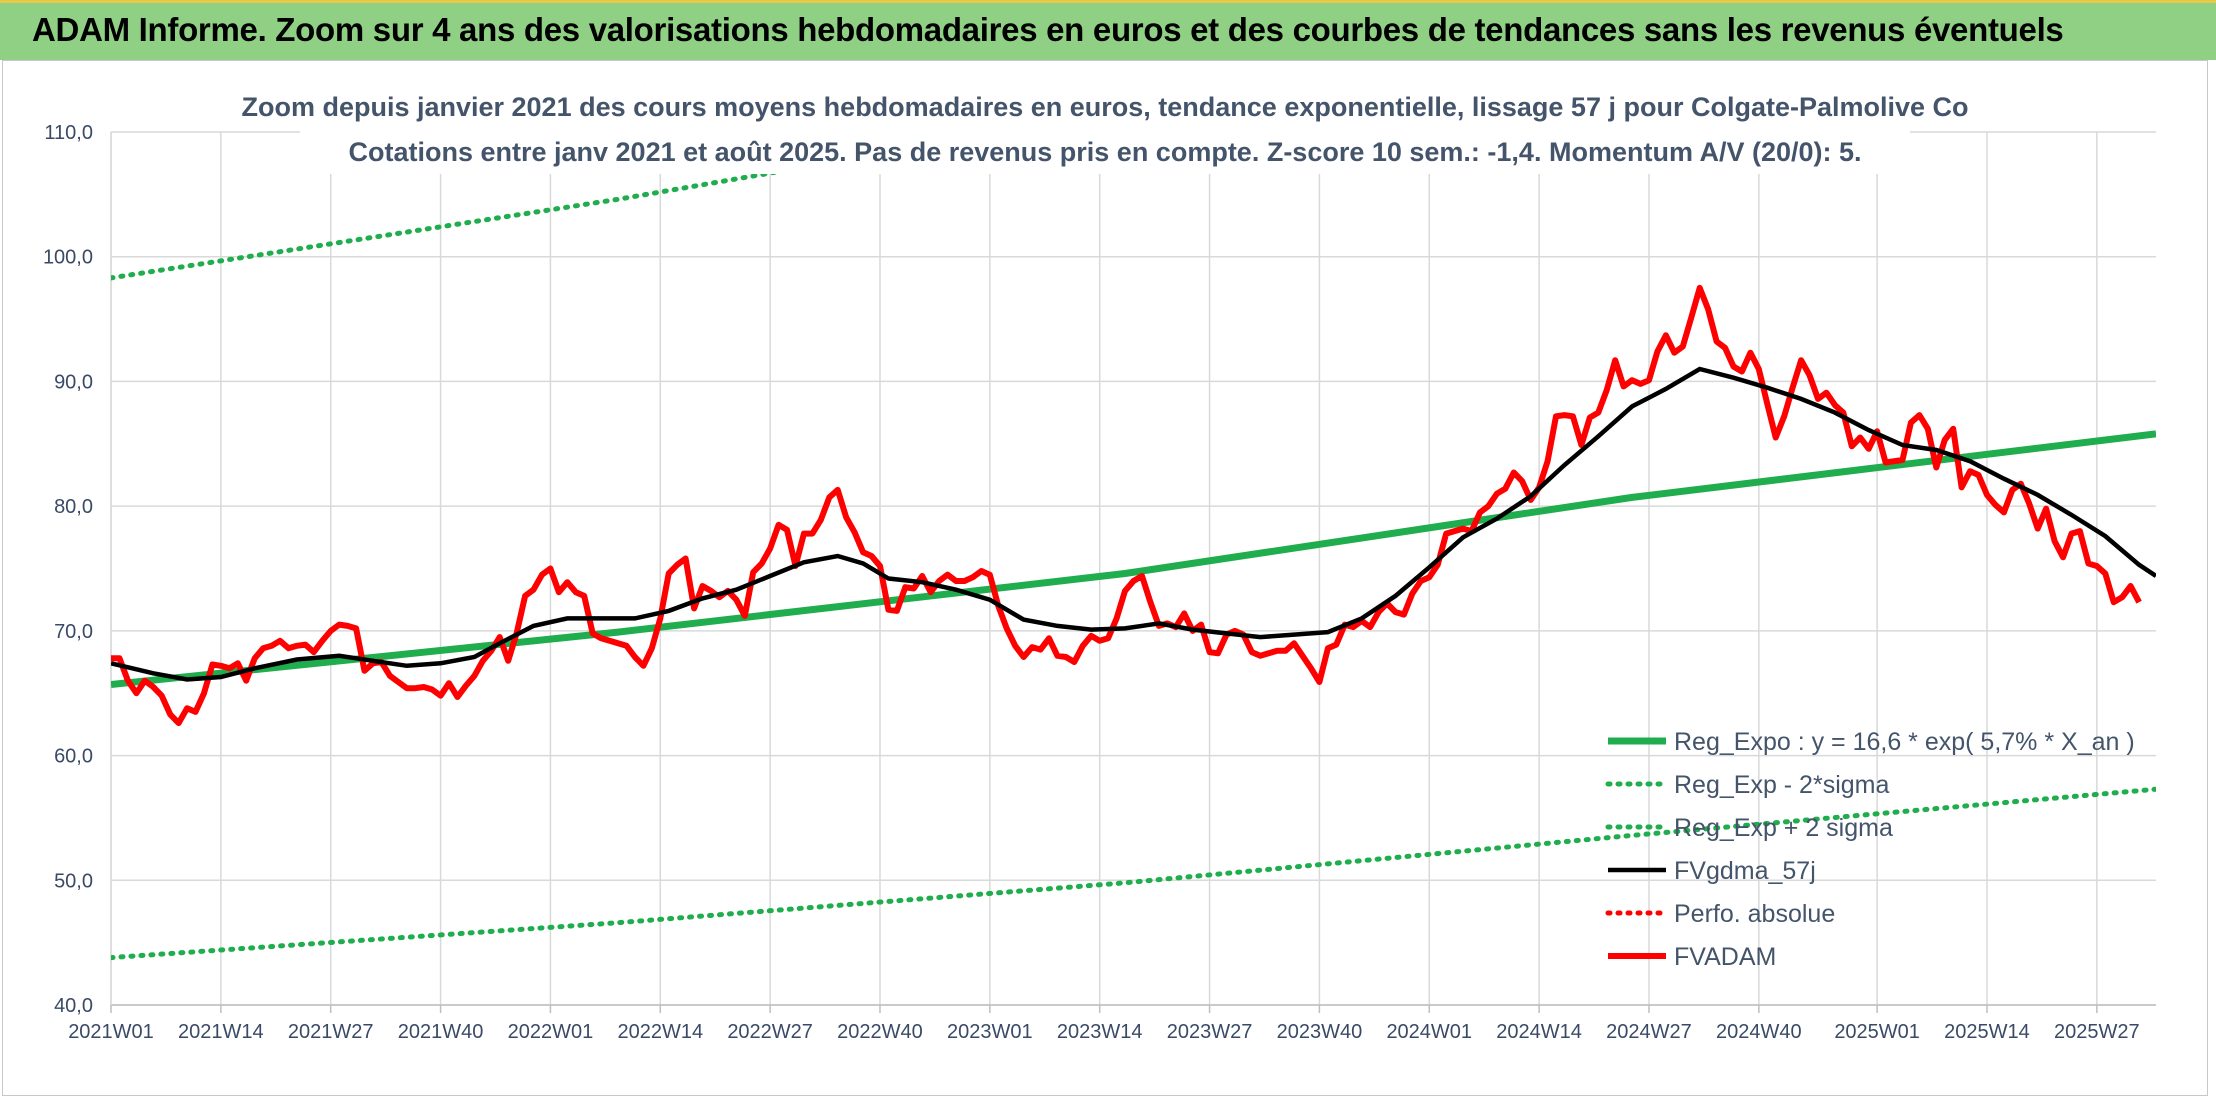 The height and width of the screenshot is (1102, 2216). What do you see at coordinates (73, 1006) in the screenshot?
I see `y-tick-label: 40,0` at bounding box center [73, 1006].